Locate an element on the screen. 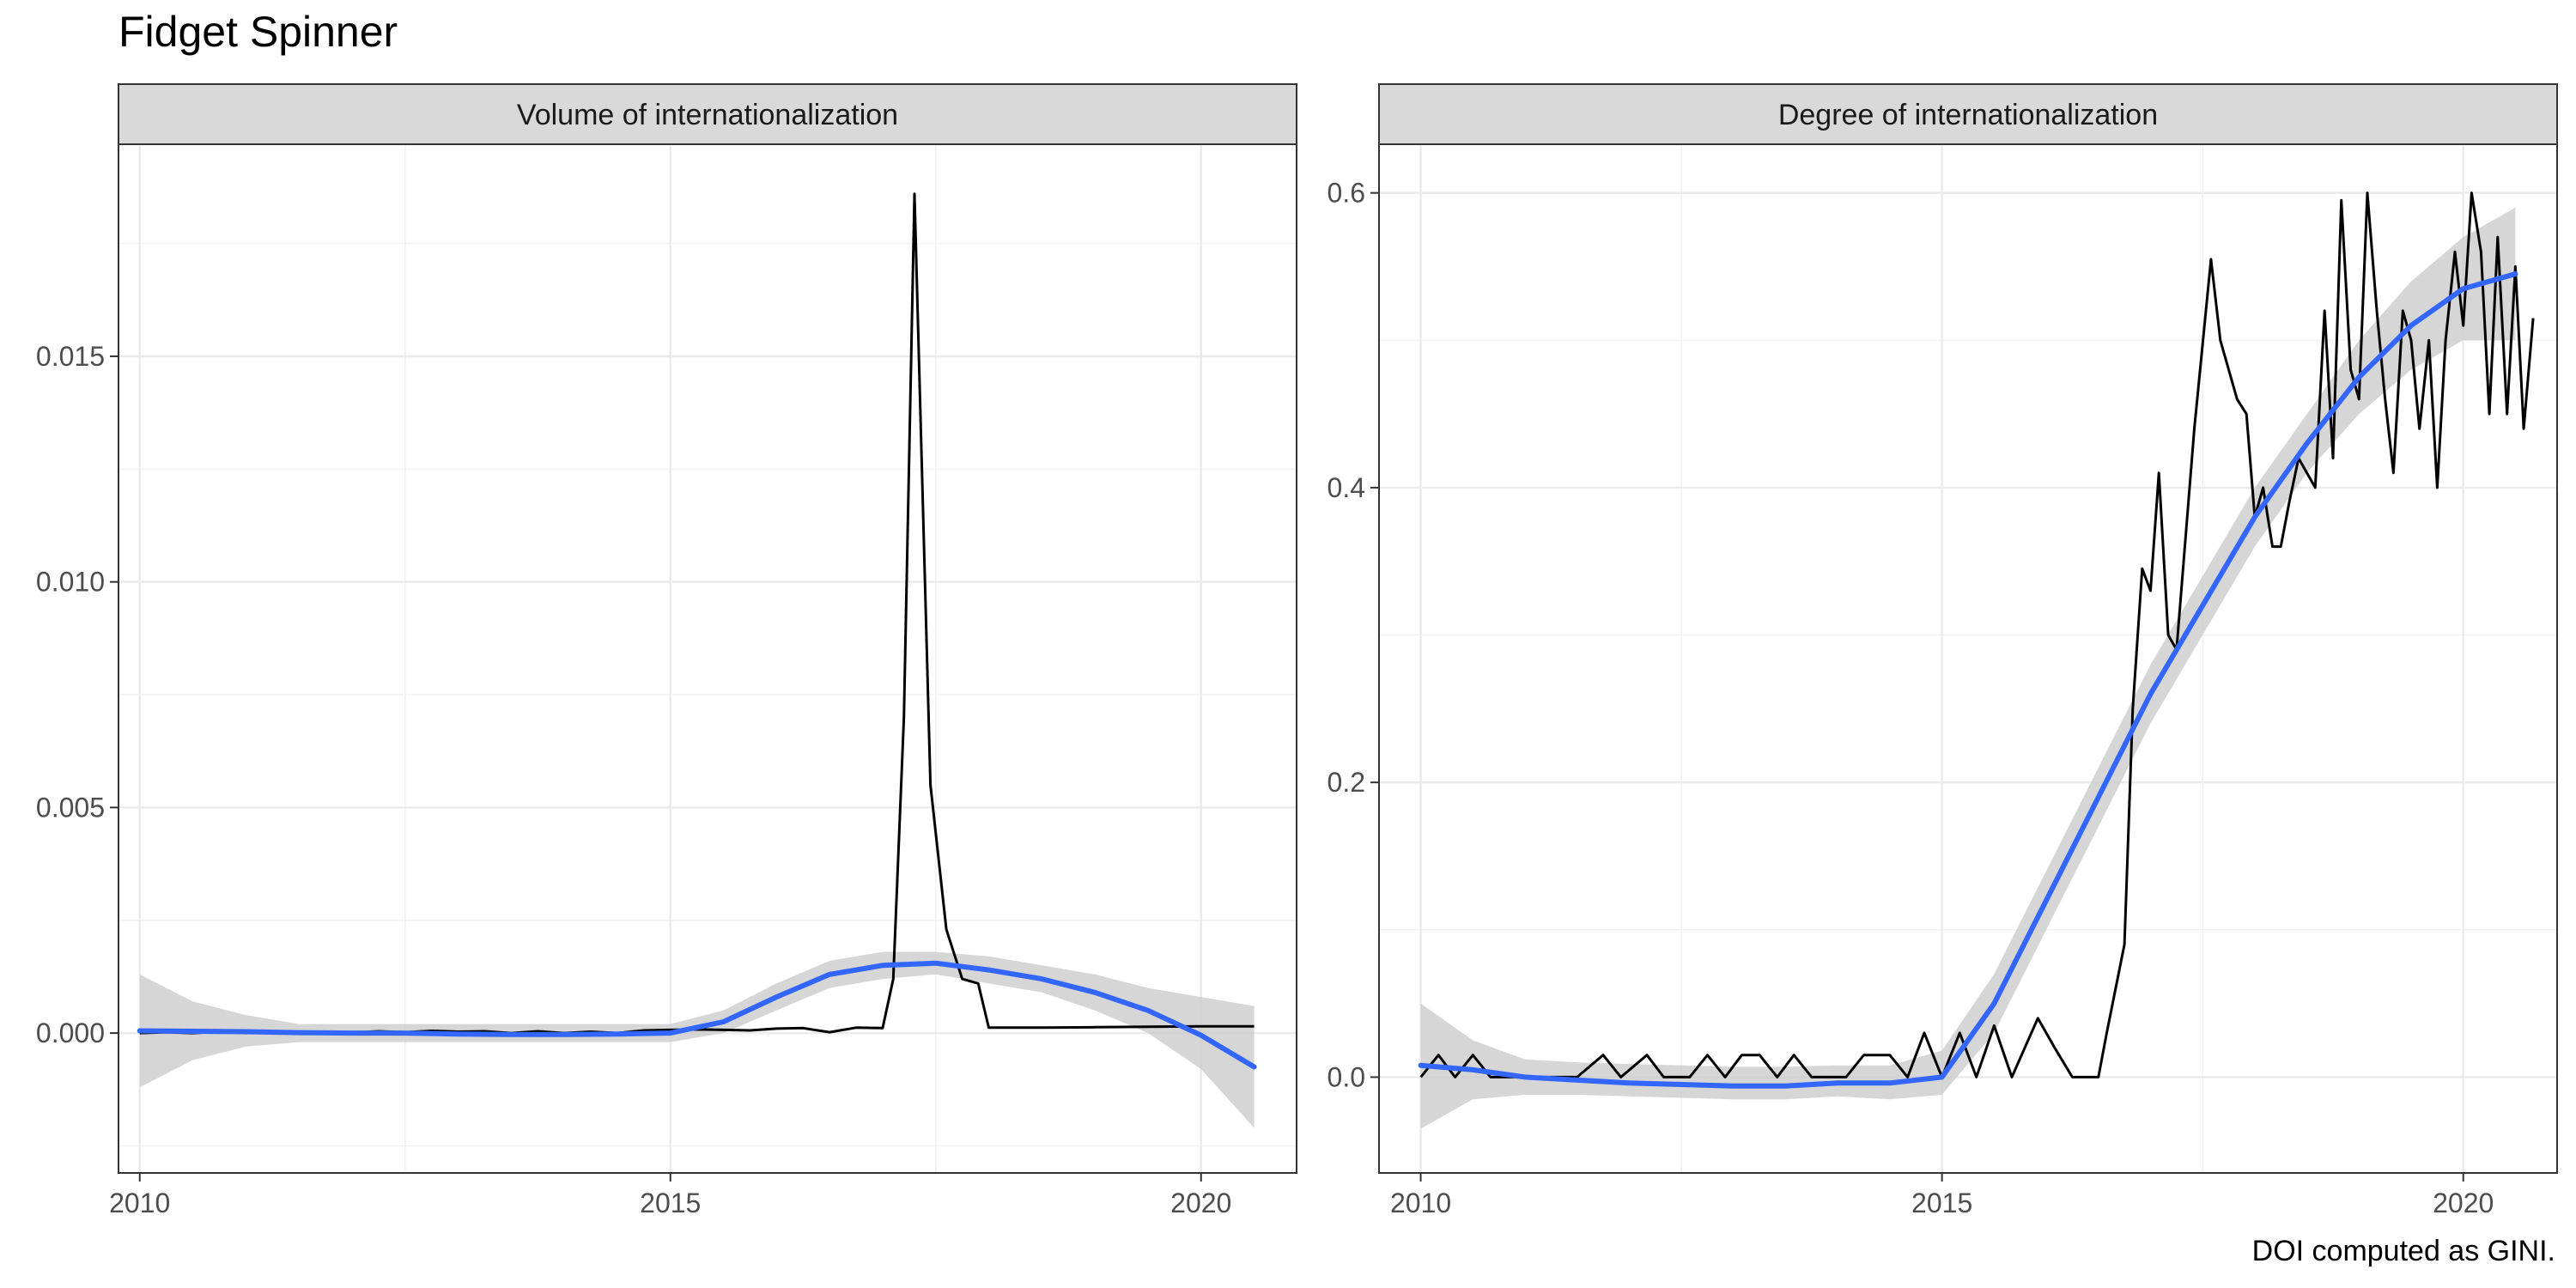  y-tick: 0.2 is located at coordinates (1353, 782).